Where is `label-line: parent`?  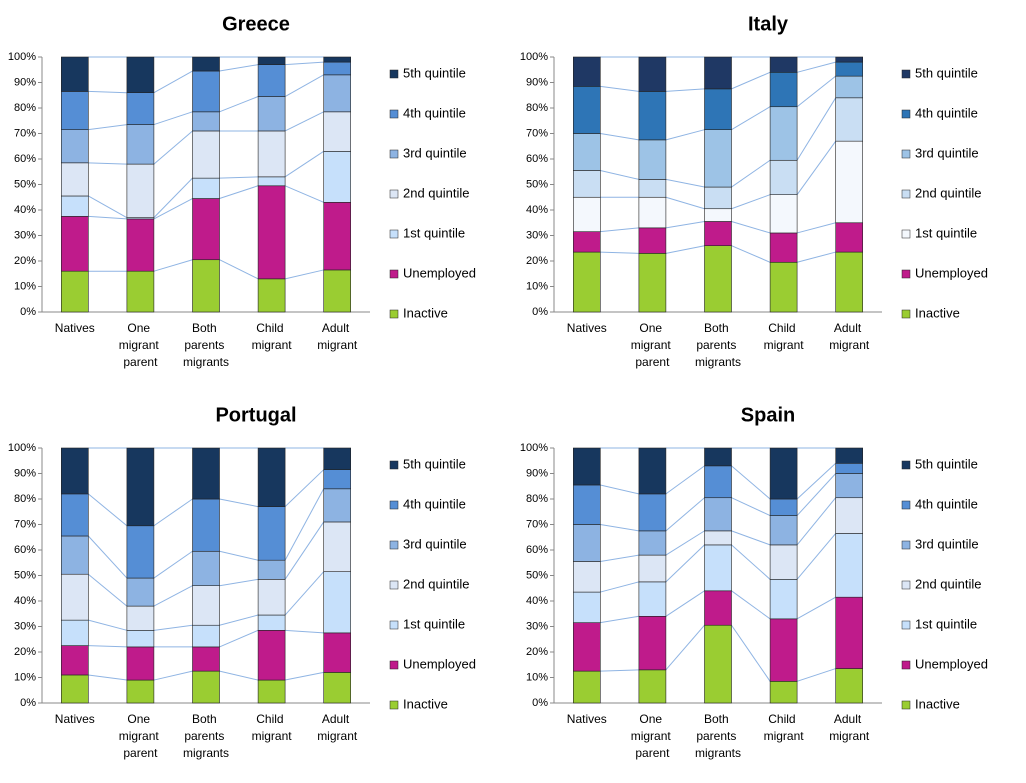 label-line: parent is located at coordinates (652, 753).